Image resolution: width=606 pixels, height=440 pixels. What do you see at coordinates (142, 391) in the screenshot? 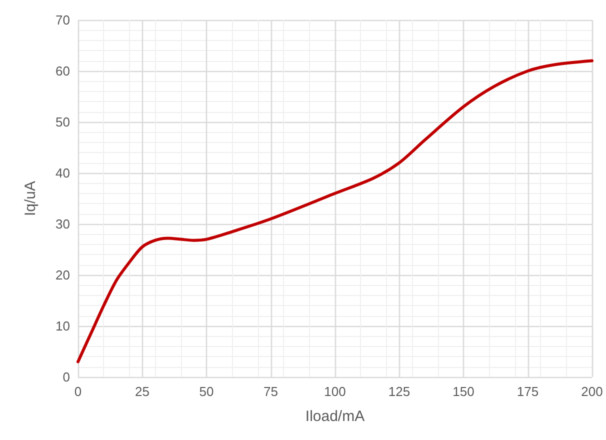
I see `x-tick-label: 25` at bounding box center [142, 391].